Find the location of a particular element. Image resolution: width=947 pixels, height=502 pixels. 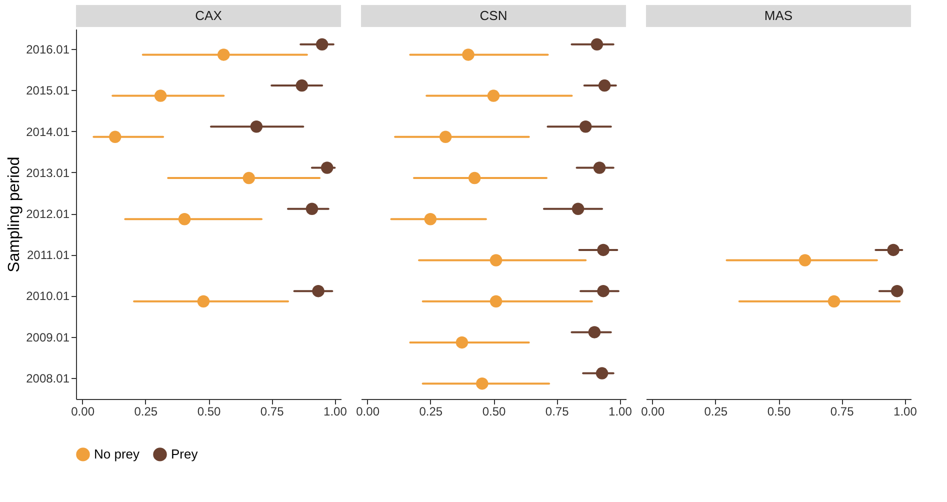

y-tick-label: 2010.01 is located at coordinates (48, 296).